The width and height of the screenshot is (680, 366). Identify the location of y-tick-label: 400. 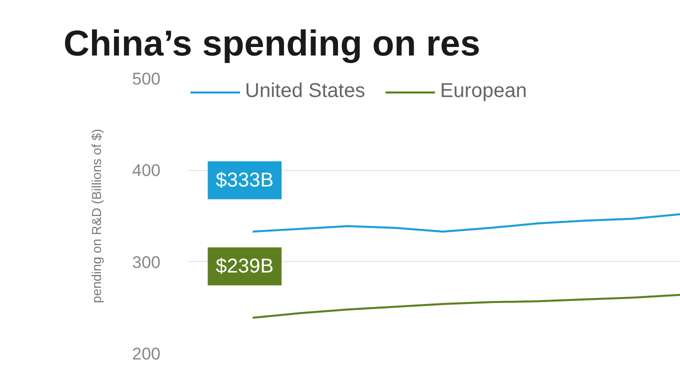
(146, 170).